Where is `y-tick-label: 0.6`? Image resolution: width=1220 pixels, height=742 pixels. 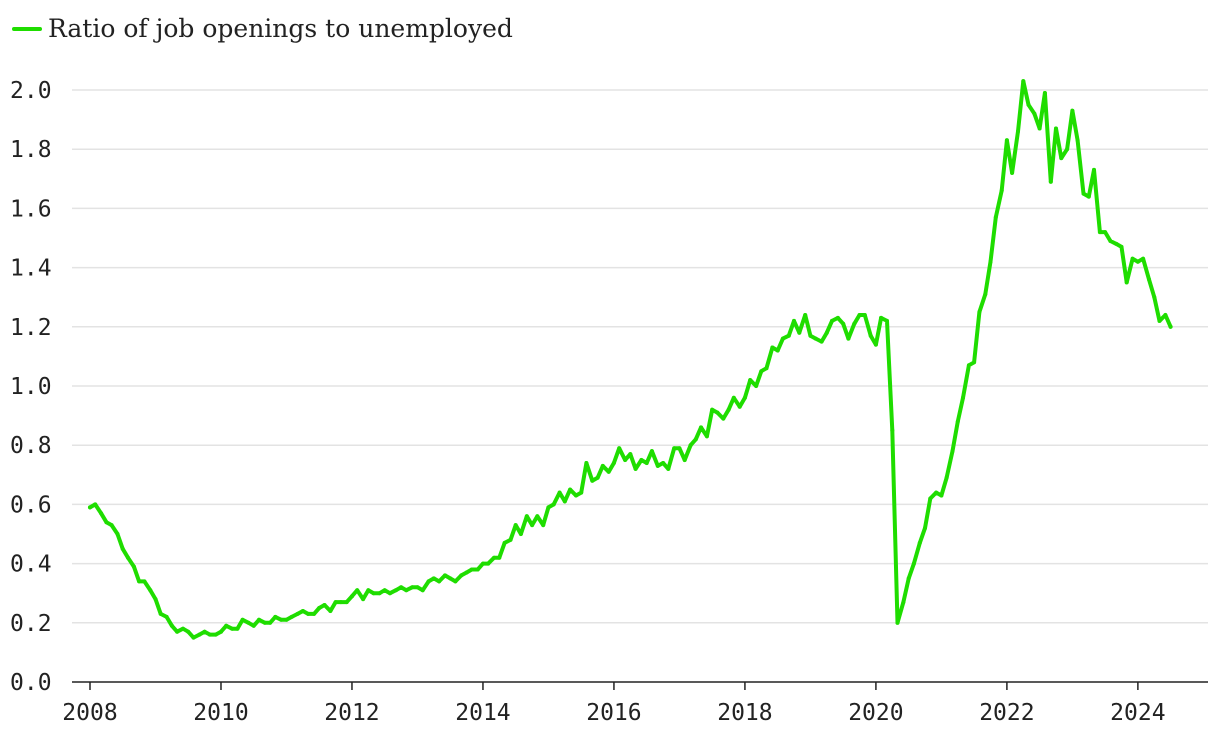 y-tick-label: 0.6 is located at coordinates (31, 505).